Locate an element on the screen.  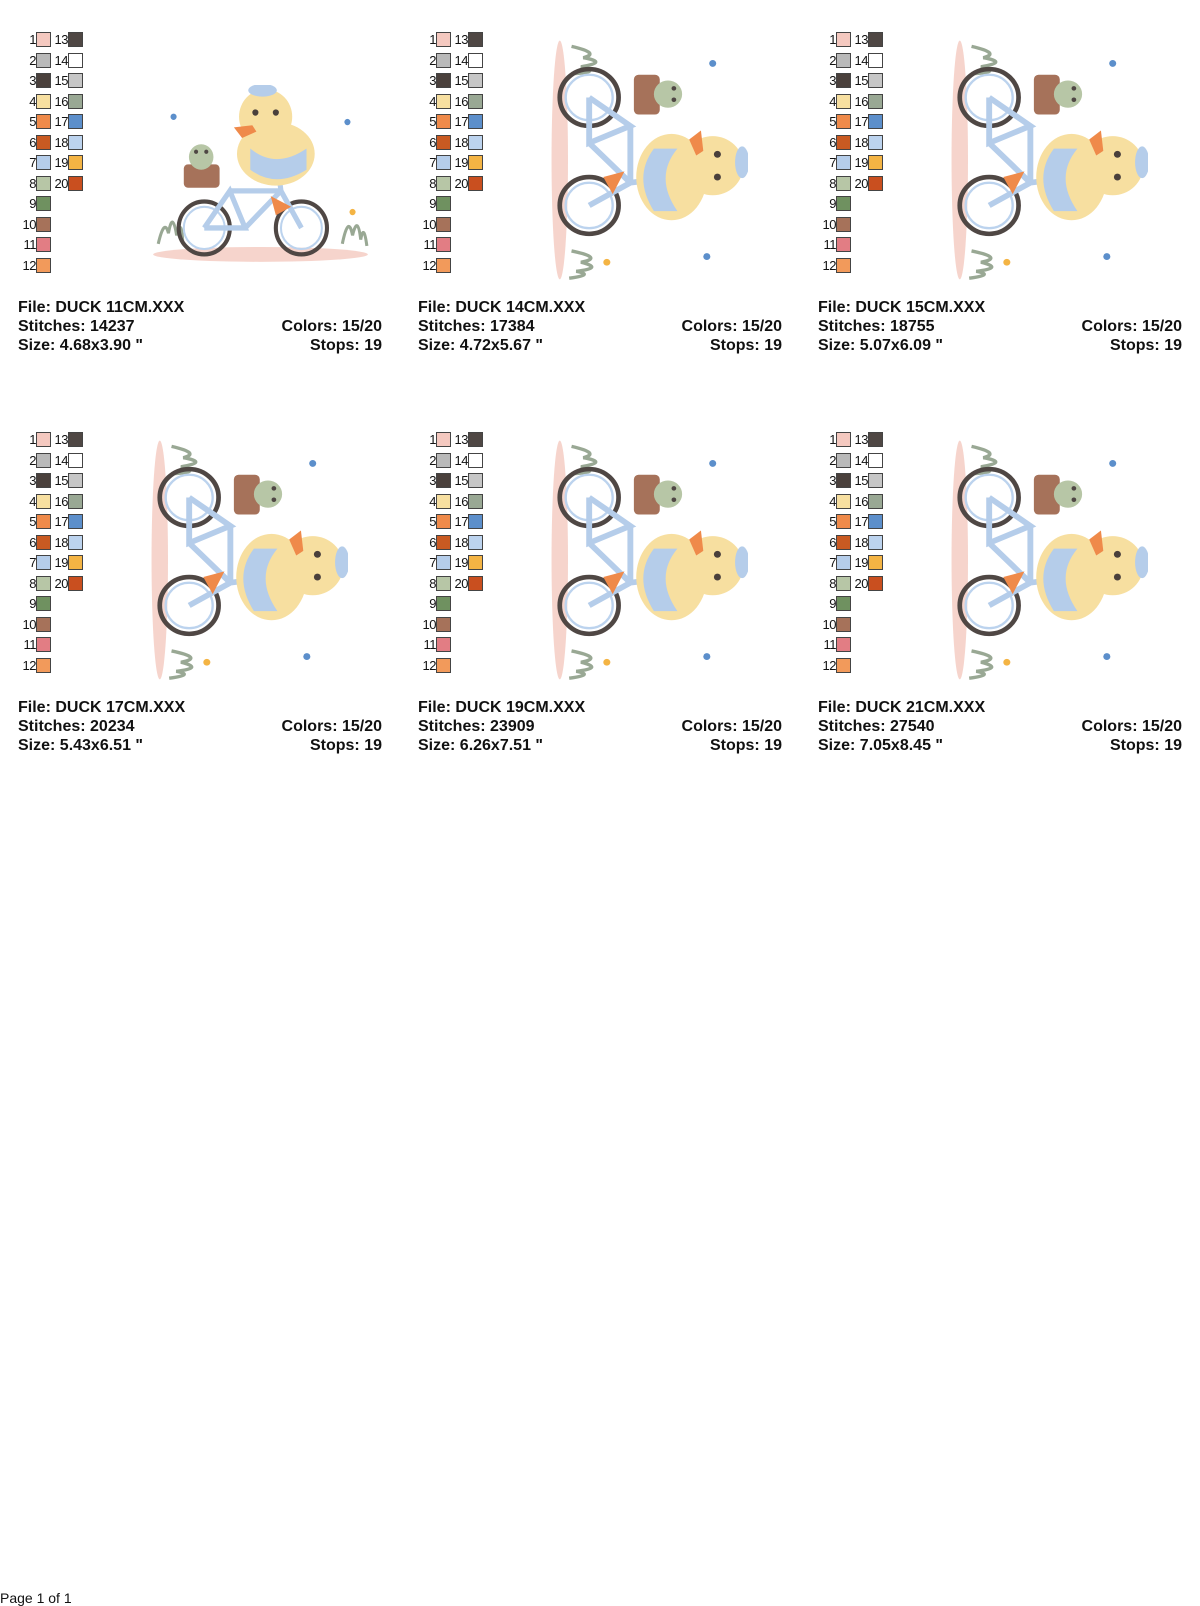
palette-number: 8 is located at coordinates (832, 583).